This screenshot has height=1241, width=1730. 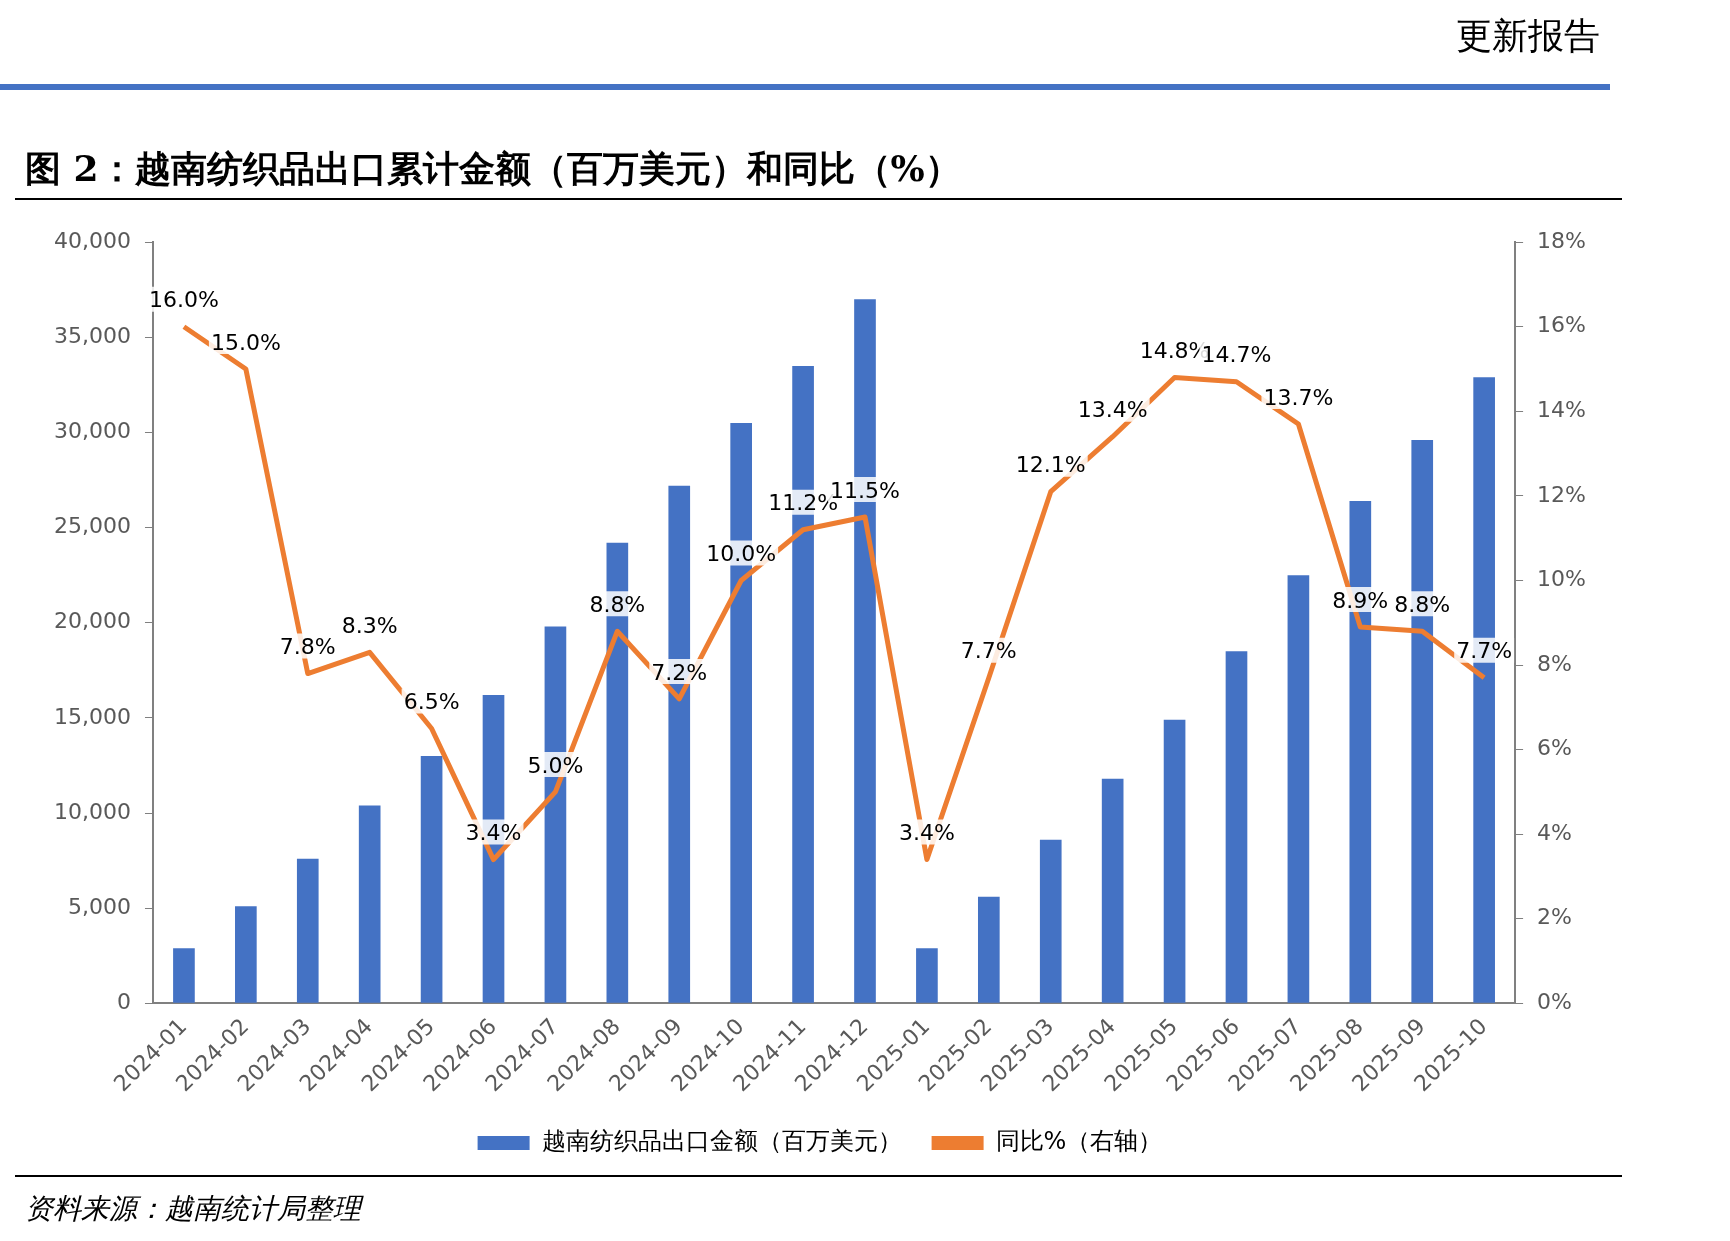 I want to click on y2-tick-label: 2%, so click(x=1555, y=917).